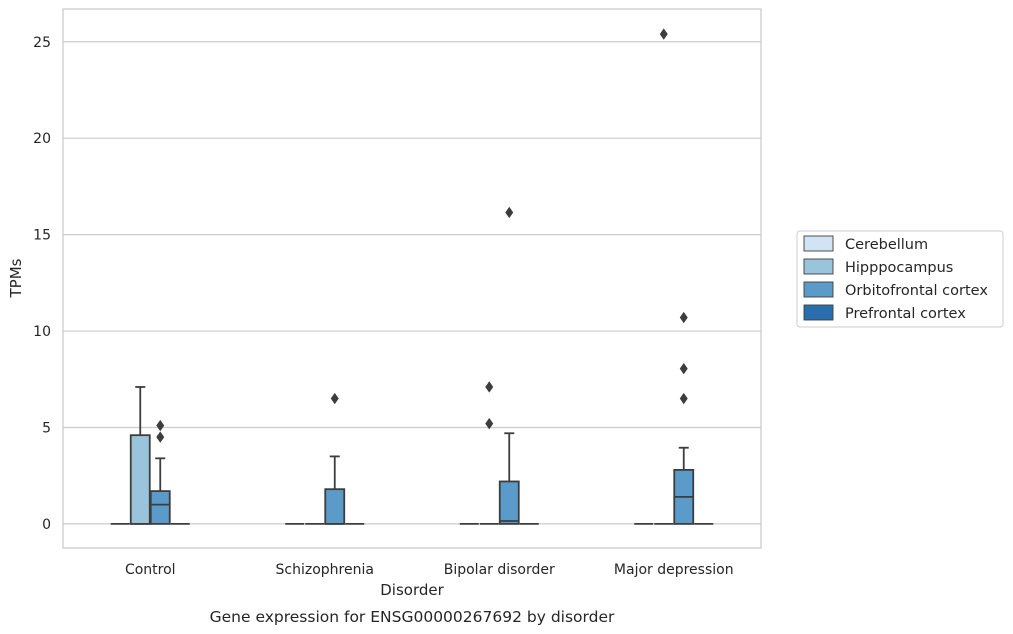  I want to click on x-tick-label: Bipolar disorder, so click(499, 570).